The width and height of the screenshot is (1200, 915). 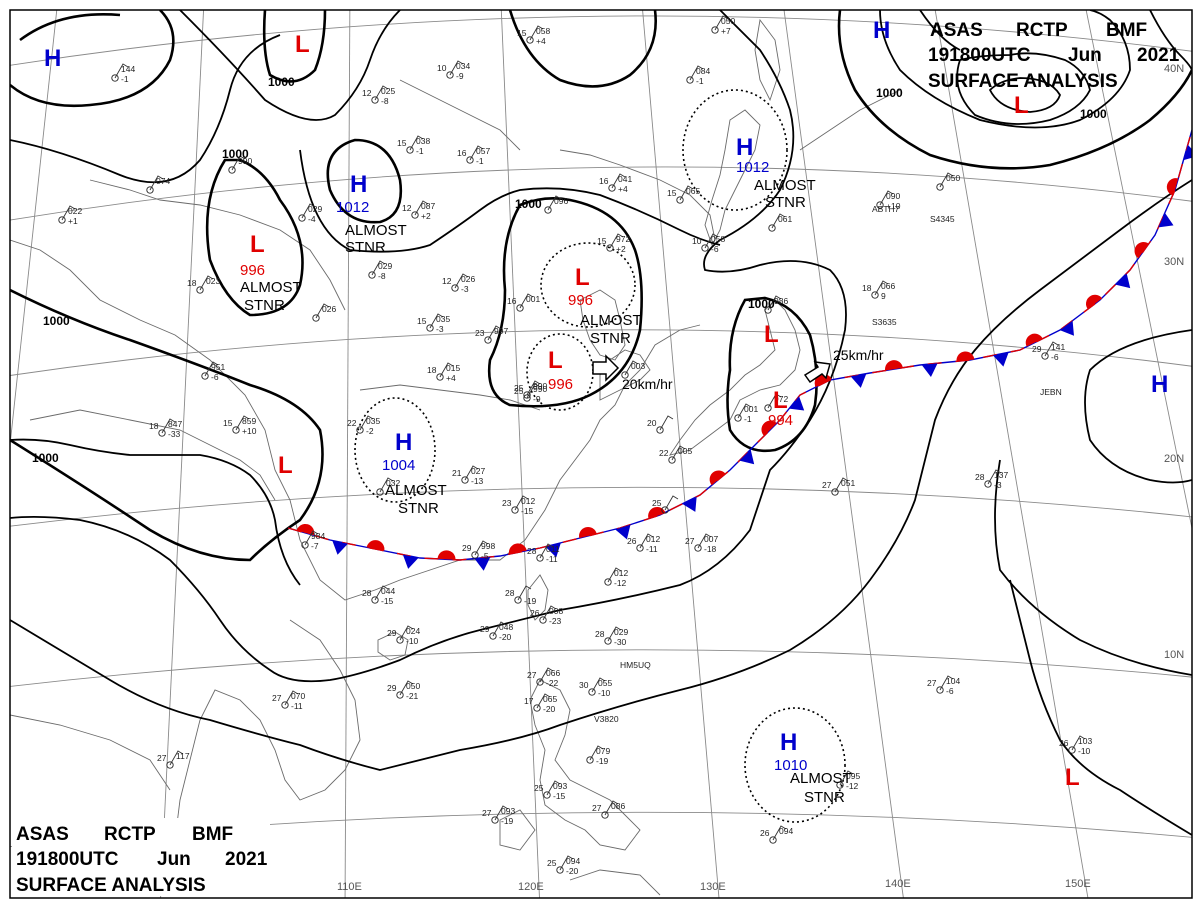 I want to click on station-pressure: 038, so click(x=423, y=141).